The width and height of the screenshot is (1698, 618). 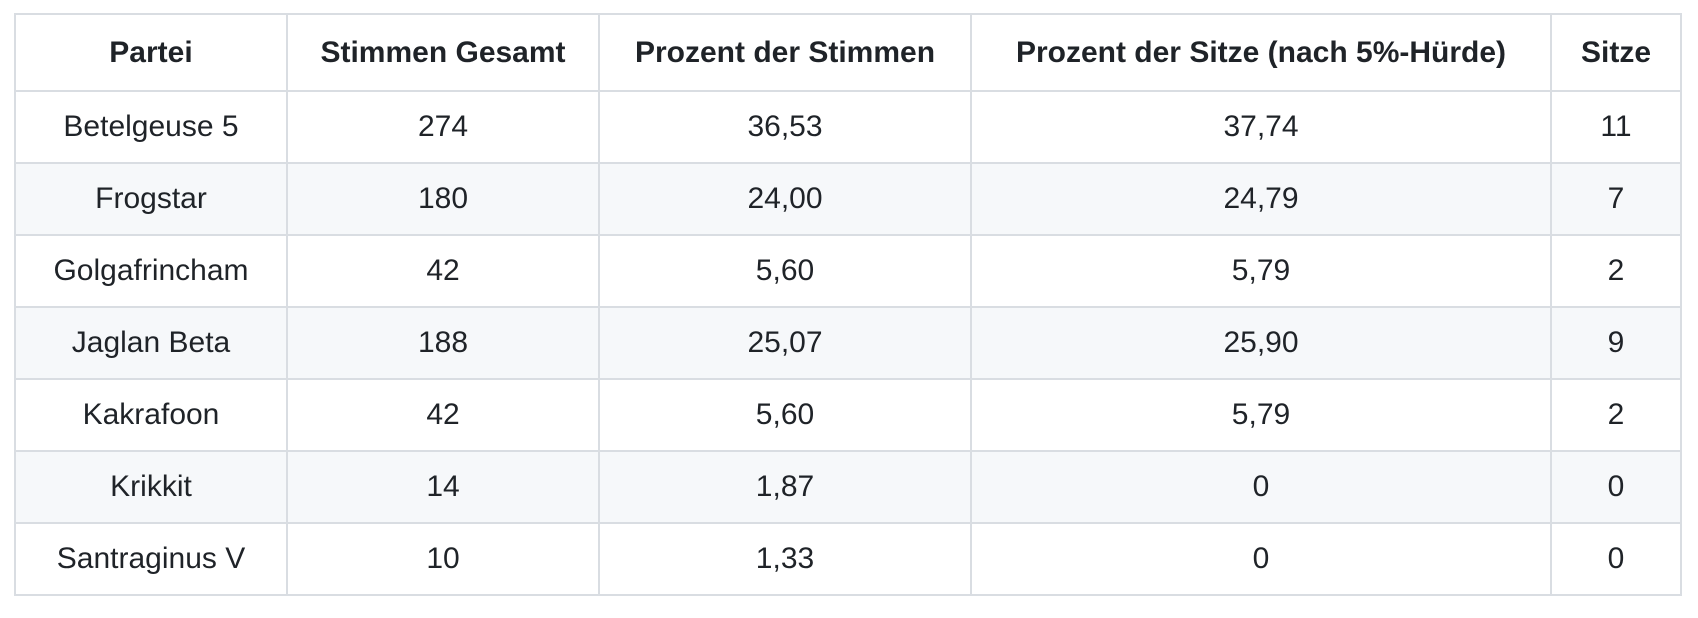 What do you see at coordinates (151, 415) in the screenshot?
I see `cell-partei: Kakrafoon` at bounding box center [151, 415].